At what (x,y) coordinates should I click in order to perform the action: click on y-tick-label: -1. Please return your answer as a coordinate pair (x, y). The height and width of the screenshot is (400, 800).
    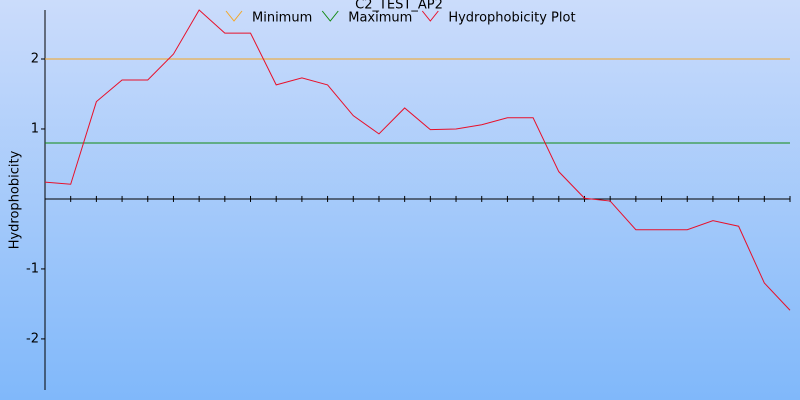
    Looking at the image, I should click on (32, 268).